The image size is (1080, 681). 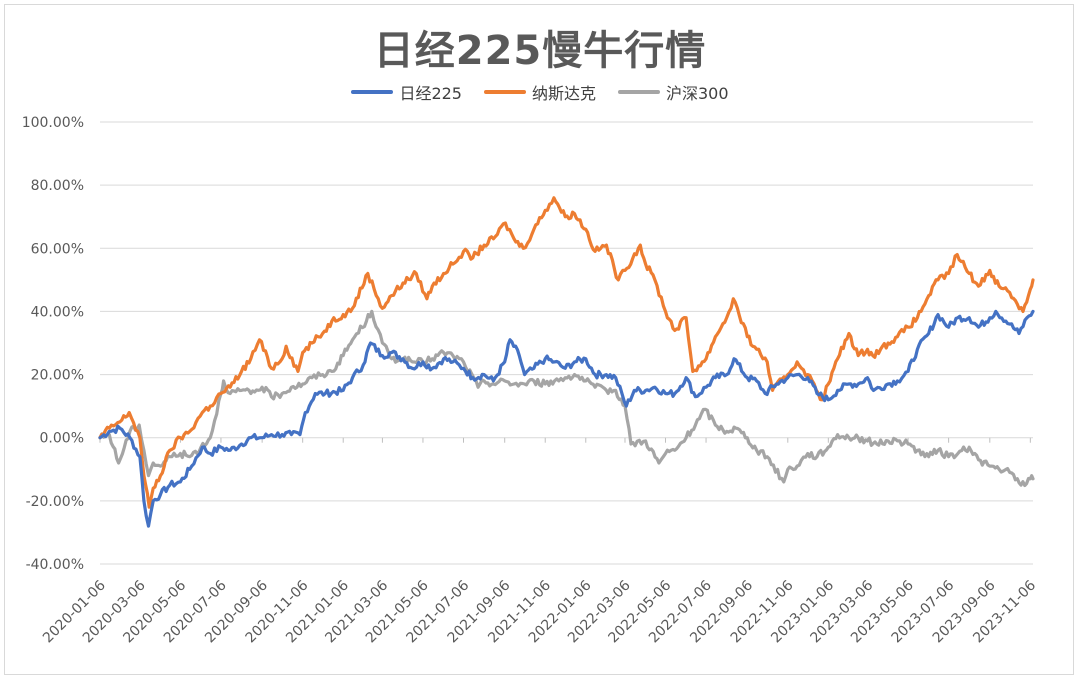 What do you see at coordinates (697, 93) in the screenshot?
I see `legend-label-csi300: 沪深300` at bounding box center [697, 93].